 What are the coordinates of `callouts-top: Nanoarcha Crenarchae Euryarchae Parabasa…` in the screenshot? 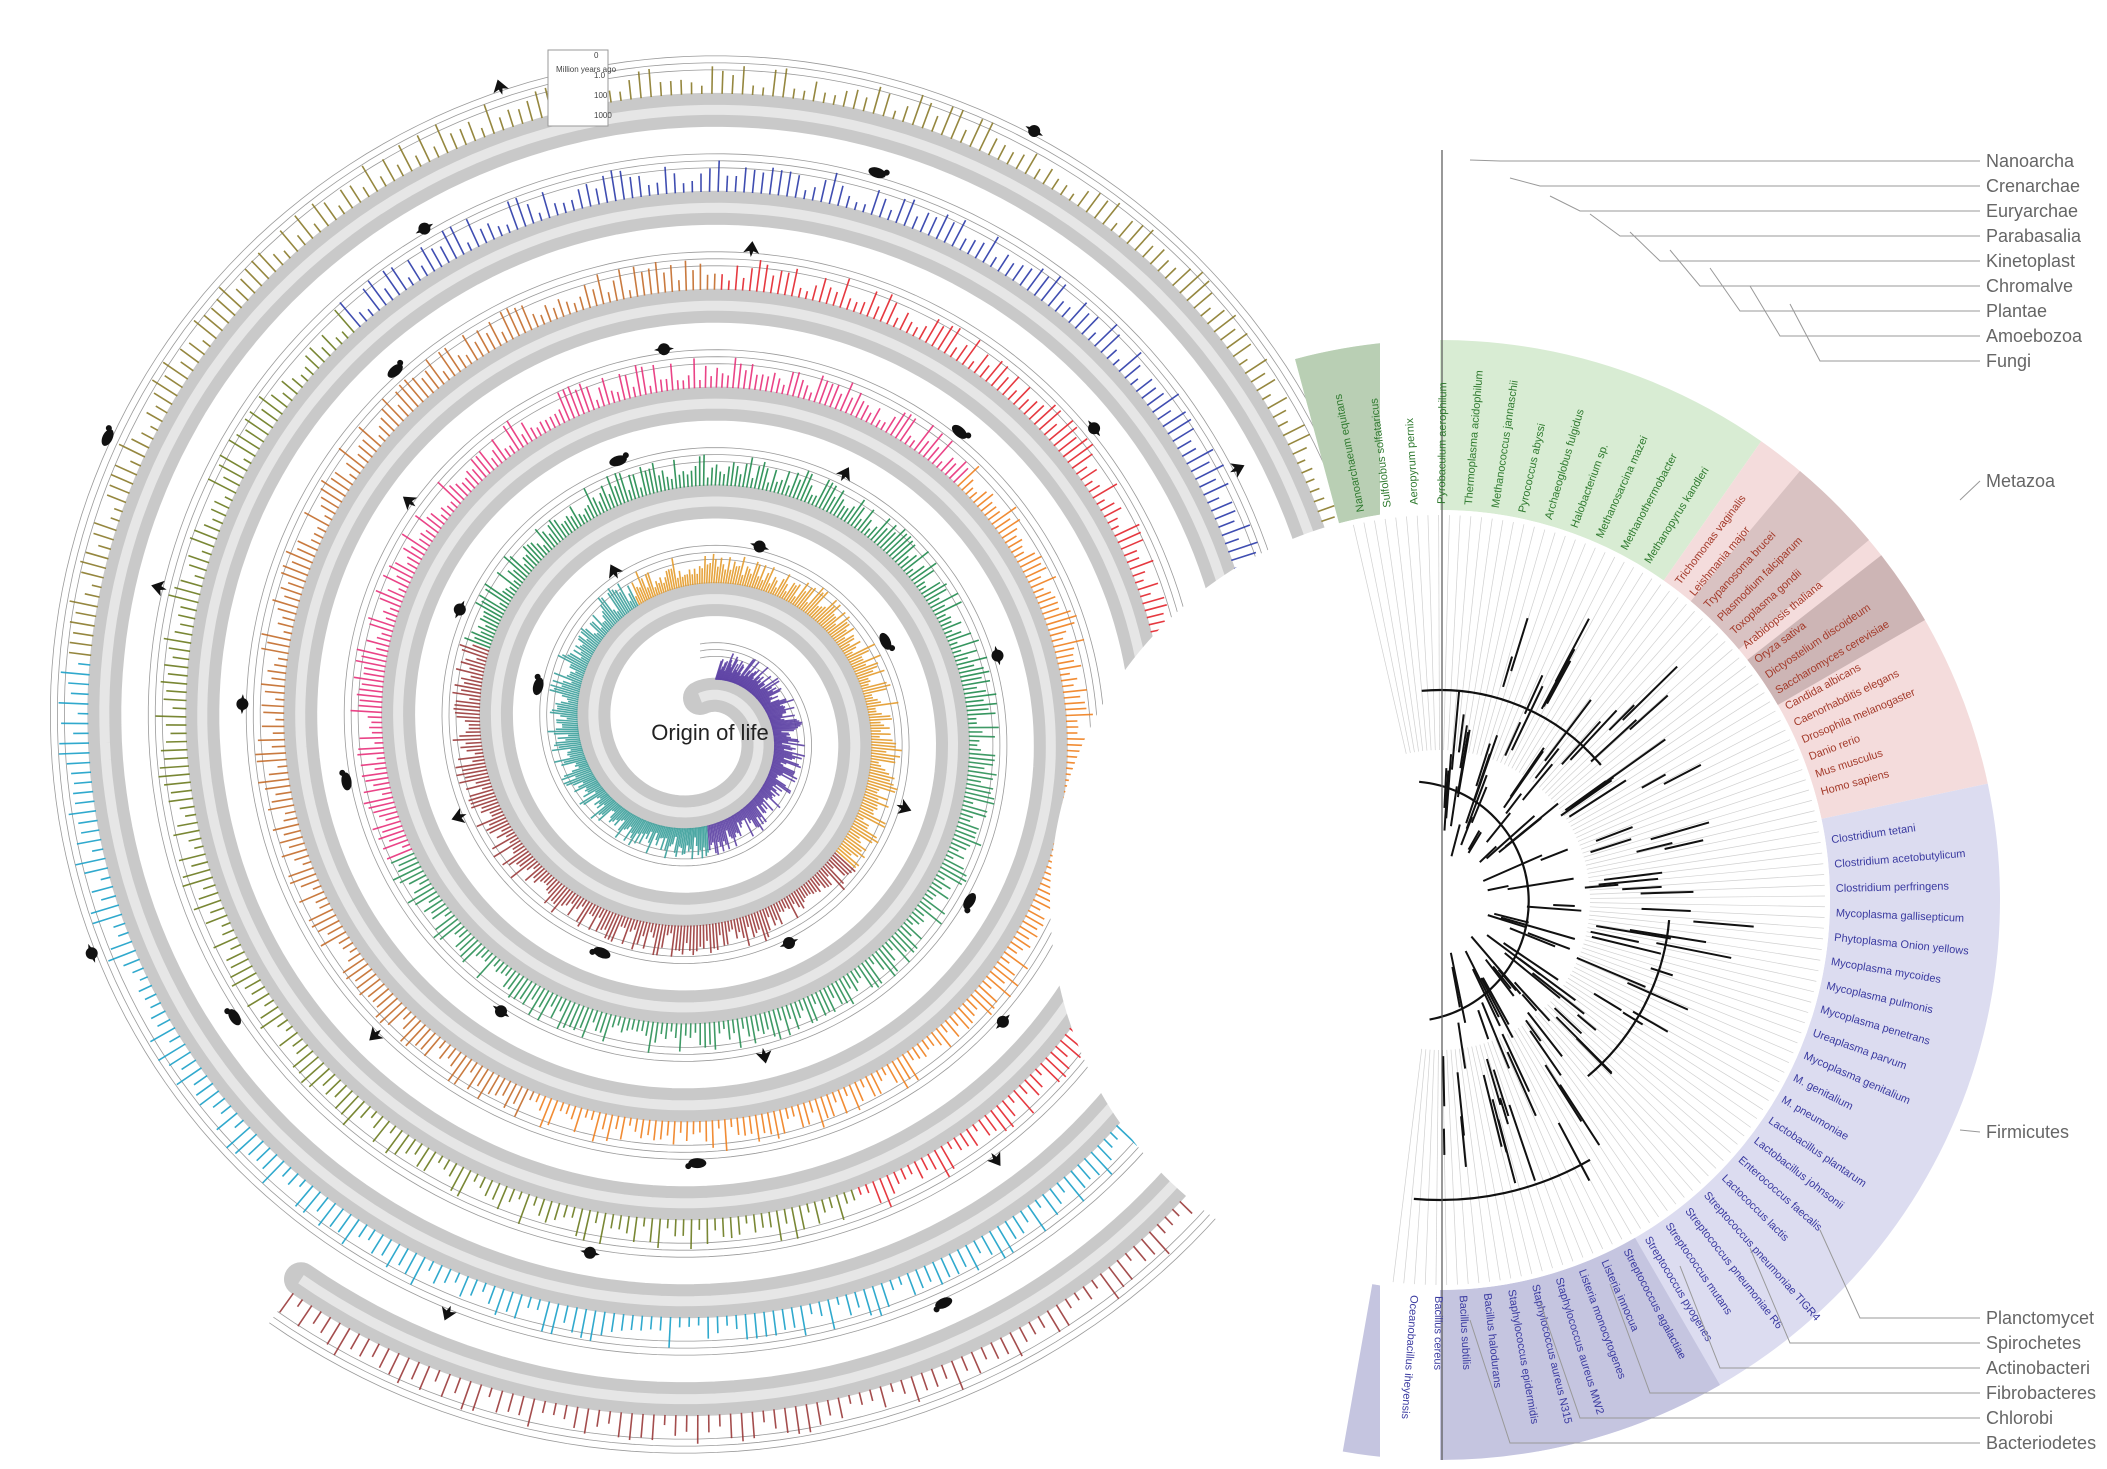 It's located at (2034, 646).